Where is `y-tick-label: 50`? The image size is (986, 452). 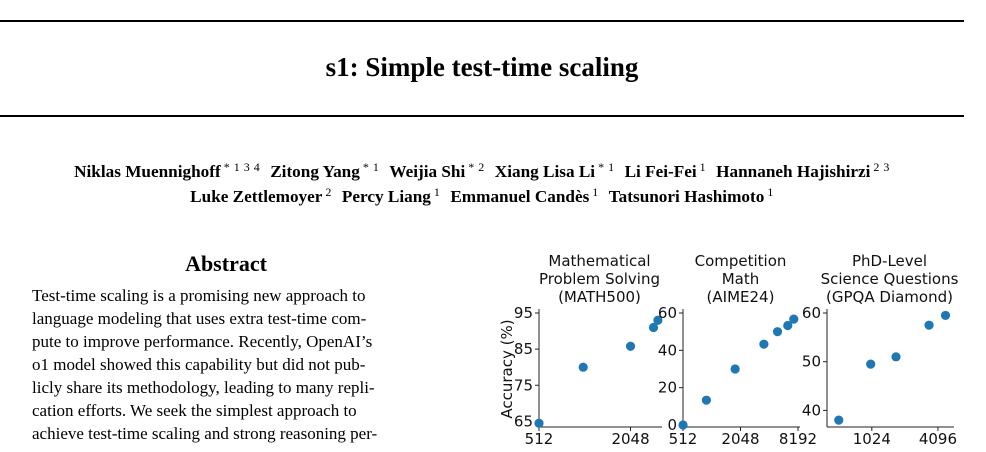 y-tick-label: 50 is located at coordinates (811, 362).